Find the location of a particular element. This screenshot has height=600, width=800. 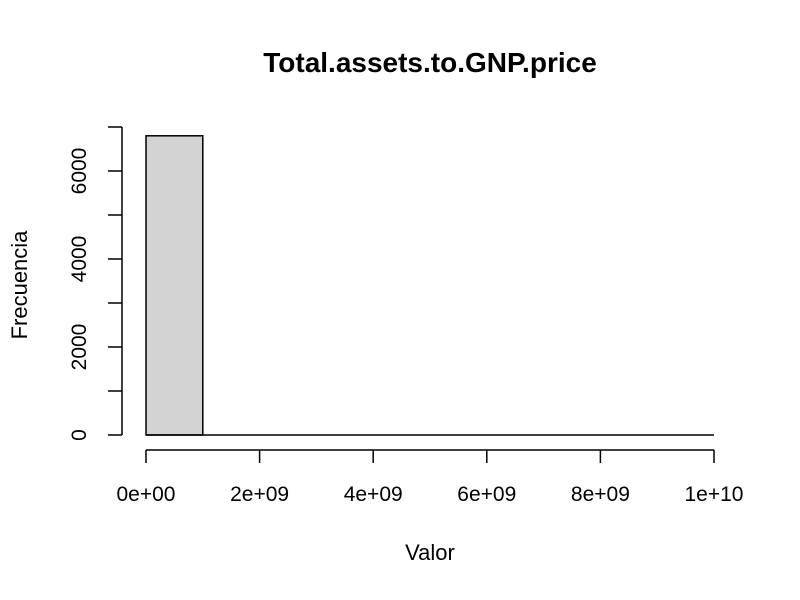

x-tick-label: 6e+09 is located at coordinates (486, 494).